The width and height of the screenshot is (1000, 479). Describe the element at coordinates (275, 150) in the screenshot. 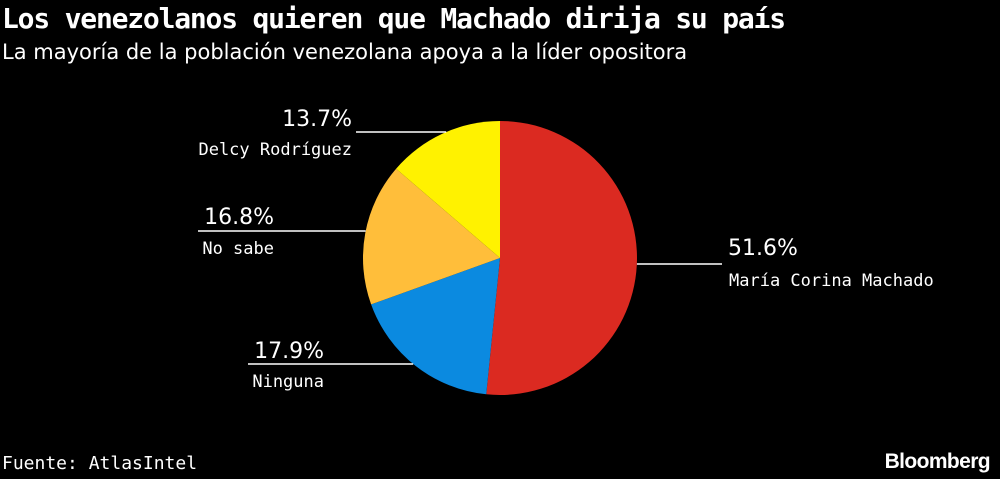

I see `slice-name-delcy: Delcy Rodríguez` at that location.